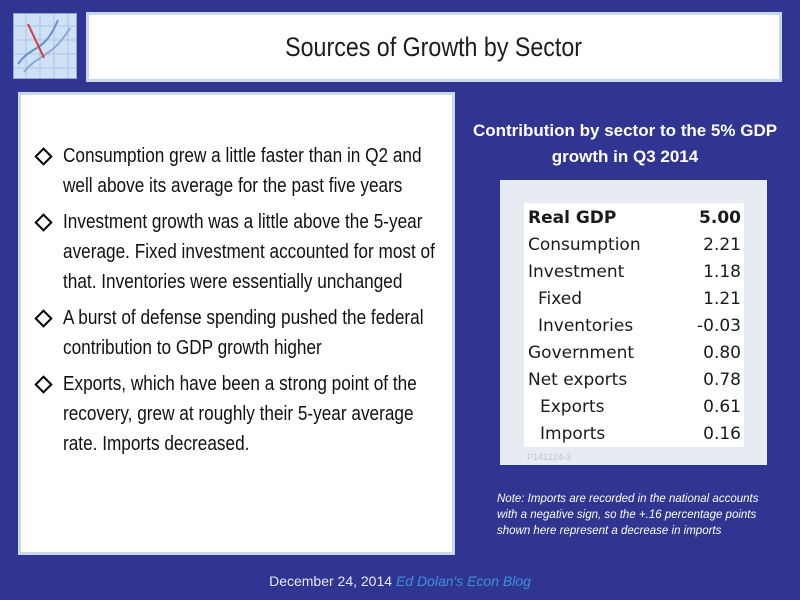 Image resolution: width=800 pixels, height=600 pixels. Describe the element at coordinates (722, 271) in the screenshot. I see `row-value: 1.18` at that location.